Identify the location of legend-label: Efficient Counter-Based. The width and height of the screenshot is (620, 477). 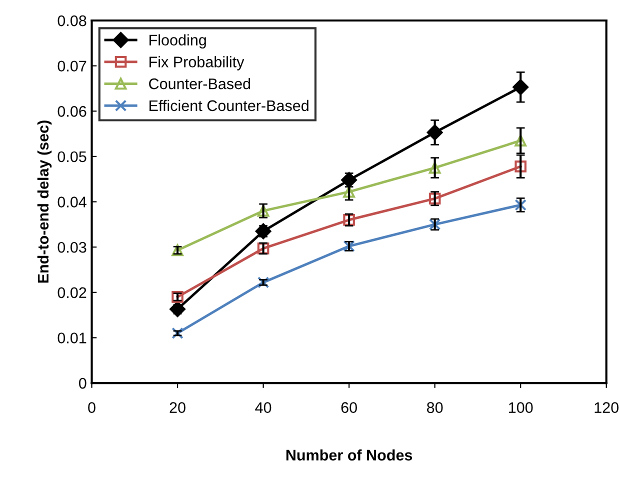
(229, 106).